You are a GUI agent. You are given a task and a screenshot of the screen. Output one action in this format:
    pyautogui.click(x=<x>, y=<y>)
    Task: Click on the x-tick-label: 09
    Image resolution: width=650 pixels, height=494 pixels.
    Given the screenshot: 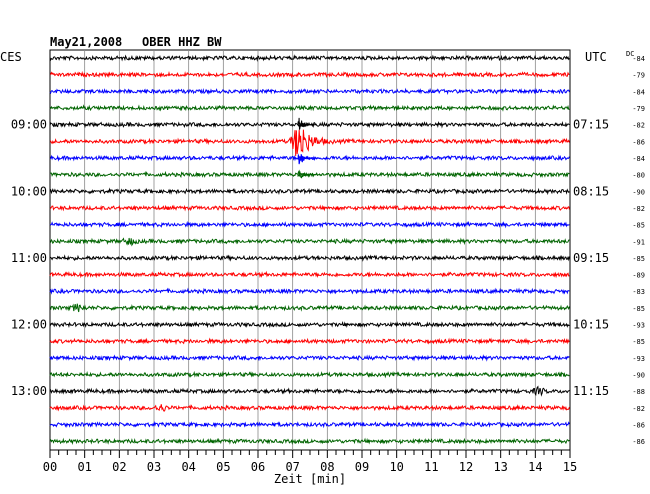 What is the action you would take?
    pyautogui.click(x=362, y=467)
    